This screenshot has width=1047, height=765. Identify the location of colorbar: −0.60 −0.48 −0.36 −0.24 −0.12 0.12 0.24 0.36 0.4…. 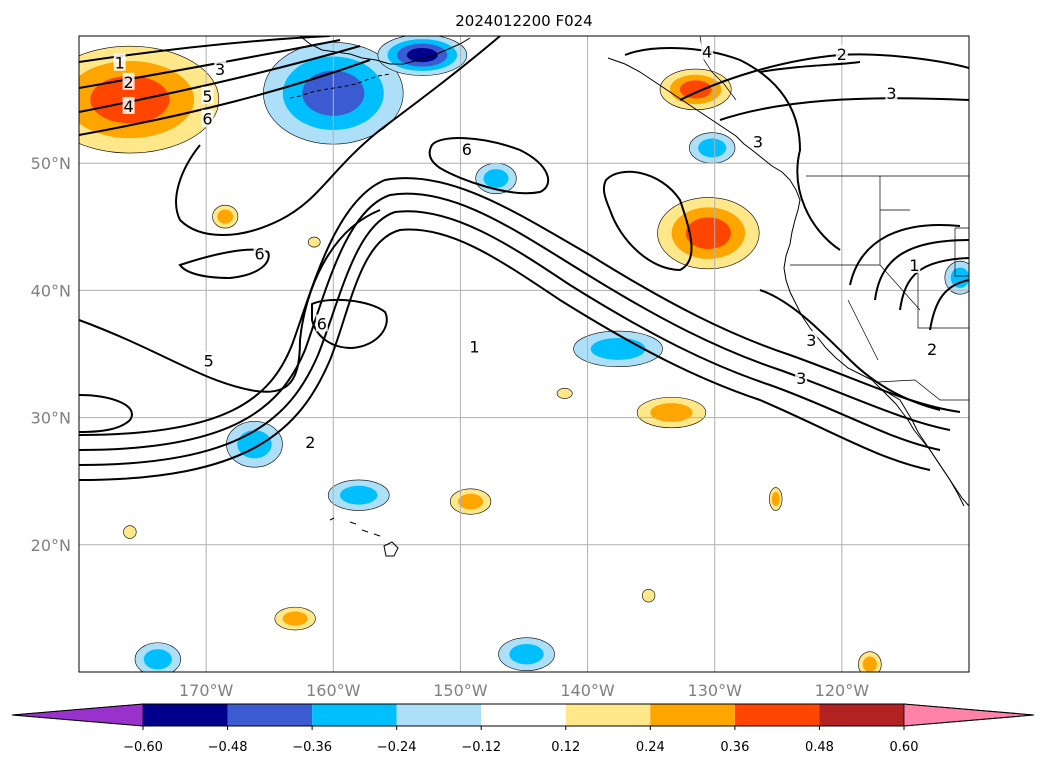
(523, 729).